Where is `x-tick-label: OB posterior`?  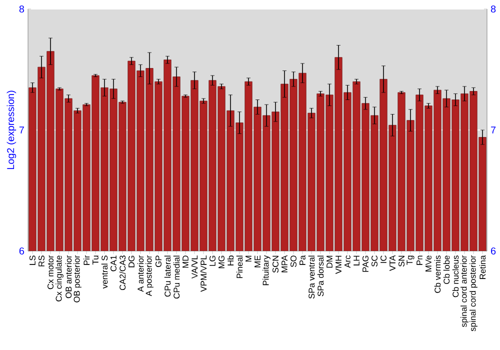 x-tick-label: OB posterior is located at coordinates (78, 278).